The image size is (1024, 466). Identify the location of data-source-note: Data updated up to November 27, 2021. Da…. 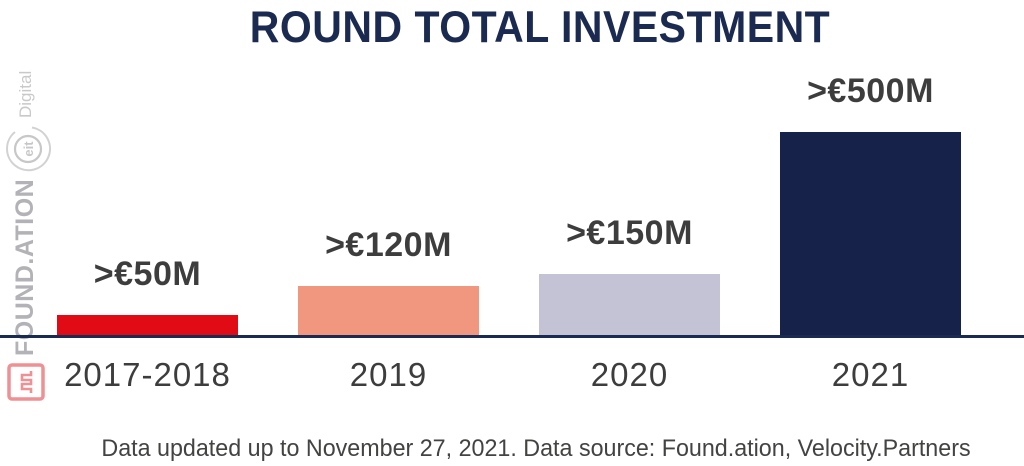
(536, 448).